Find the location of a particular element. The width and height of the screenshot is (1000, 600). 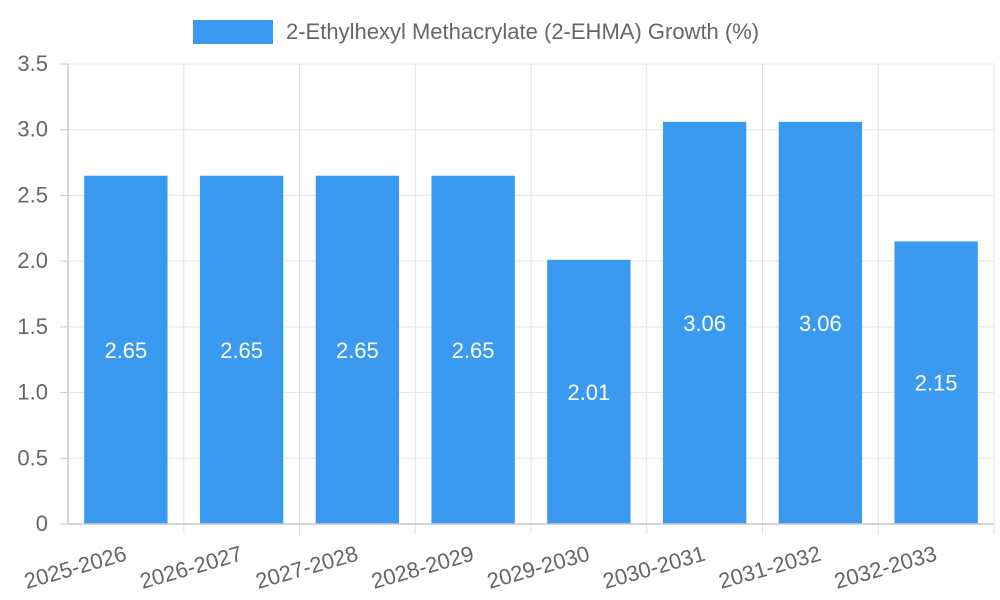

x-tick-label: 2028-2029 is located at coordinates (422, 567).